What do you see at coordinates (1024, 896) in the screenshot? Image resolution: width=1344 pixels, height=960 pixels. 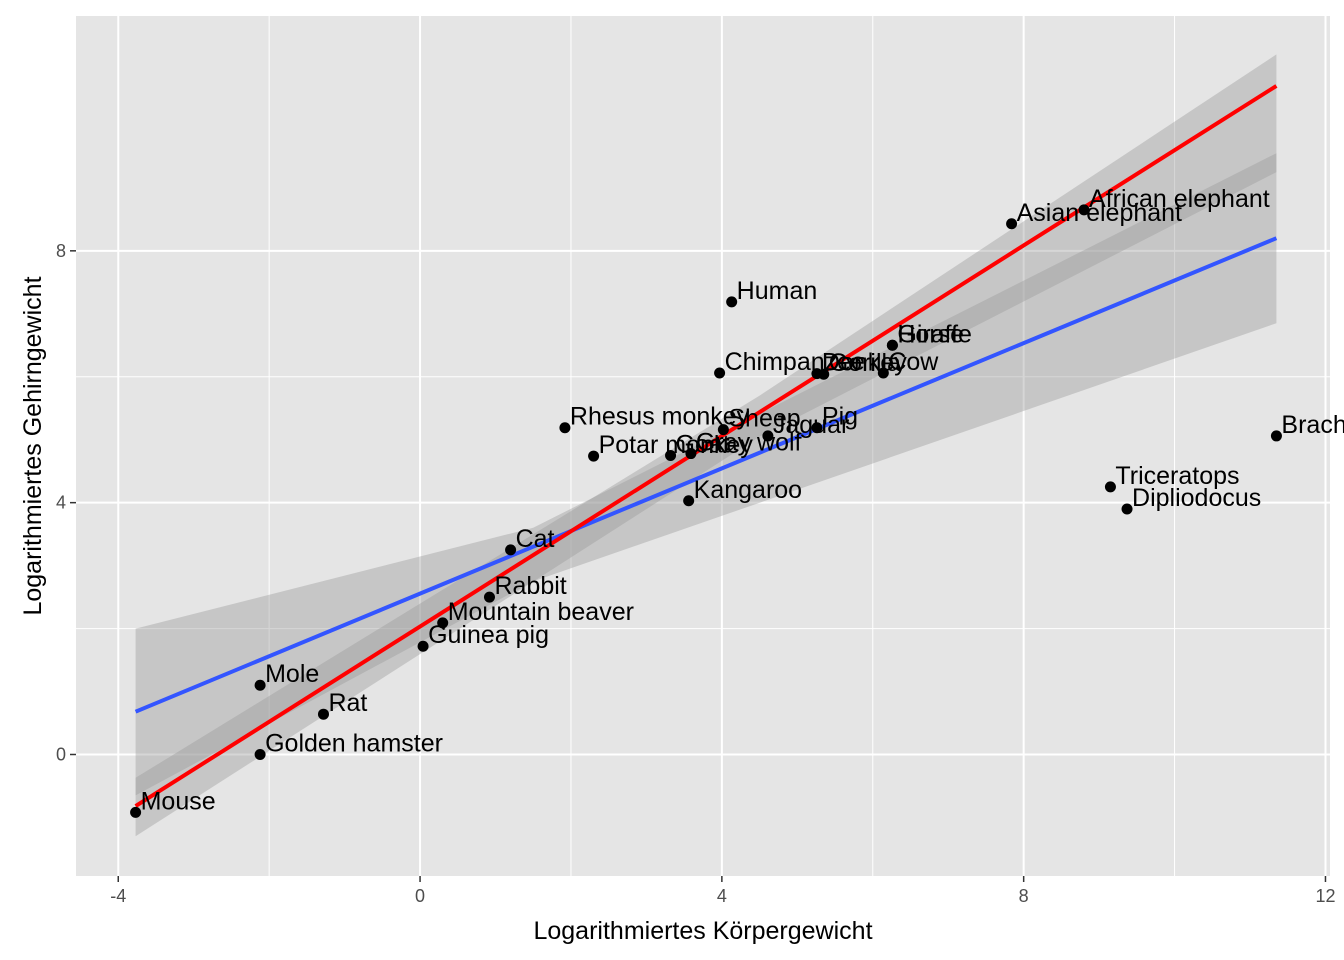 I see `x-tick-label: 8` at bounding box center [1024, 896].